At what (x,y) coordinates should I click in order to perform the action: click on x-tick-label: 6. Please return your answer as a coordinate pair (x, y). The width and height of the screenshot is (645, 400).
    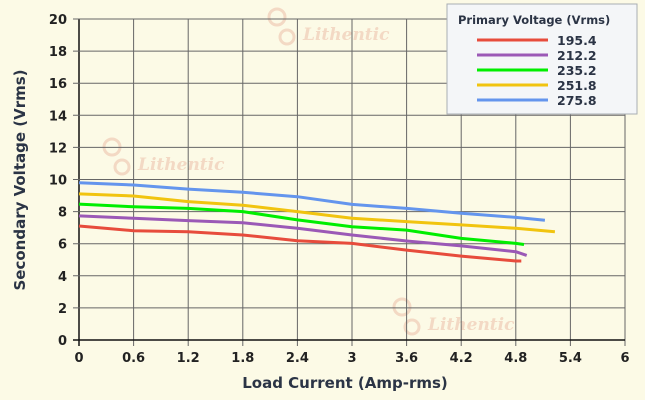
    Looking at the image, I should click on (624, 358).